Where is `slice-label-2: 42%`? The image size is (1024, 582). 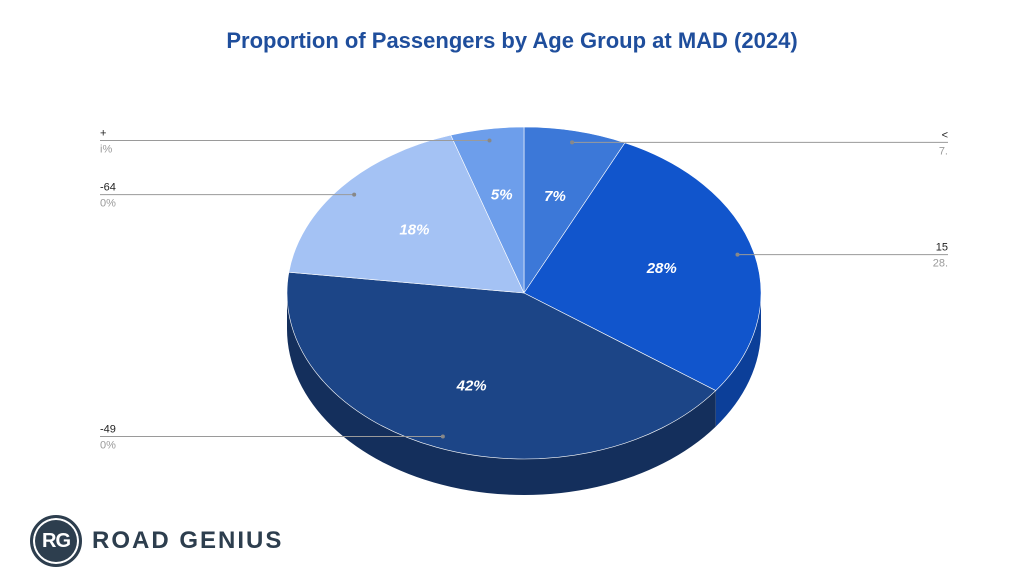 slice-label-2: 42% is located at coordinates (471, 386).